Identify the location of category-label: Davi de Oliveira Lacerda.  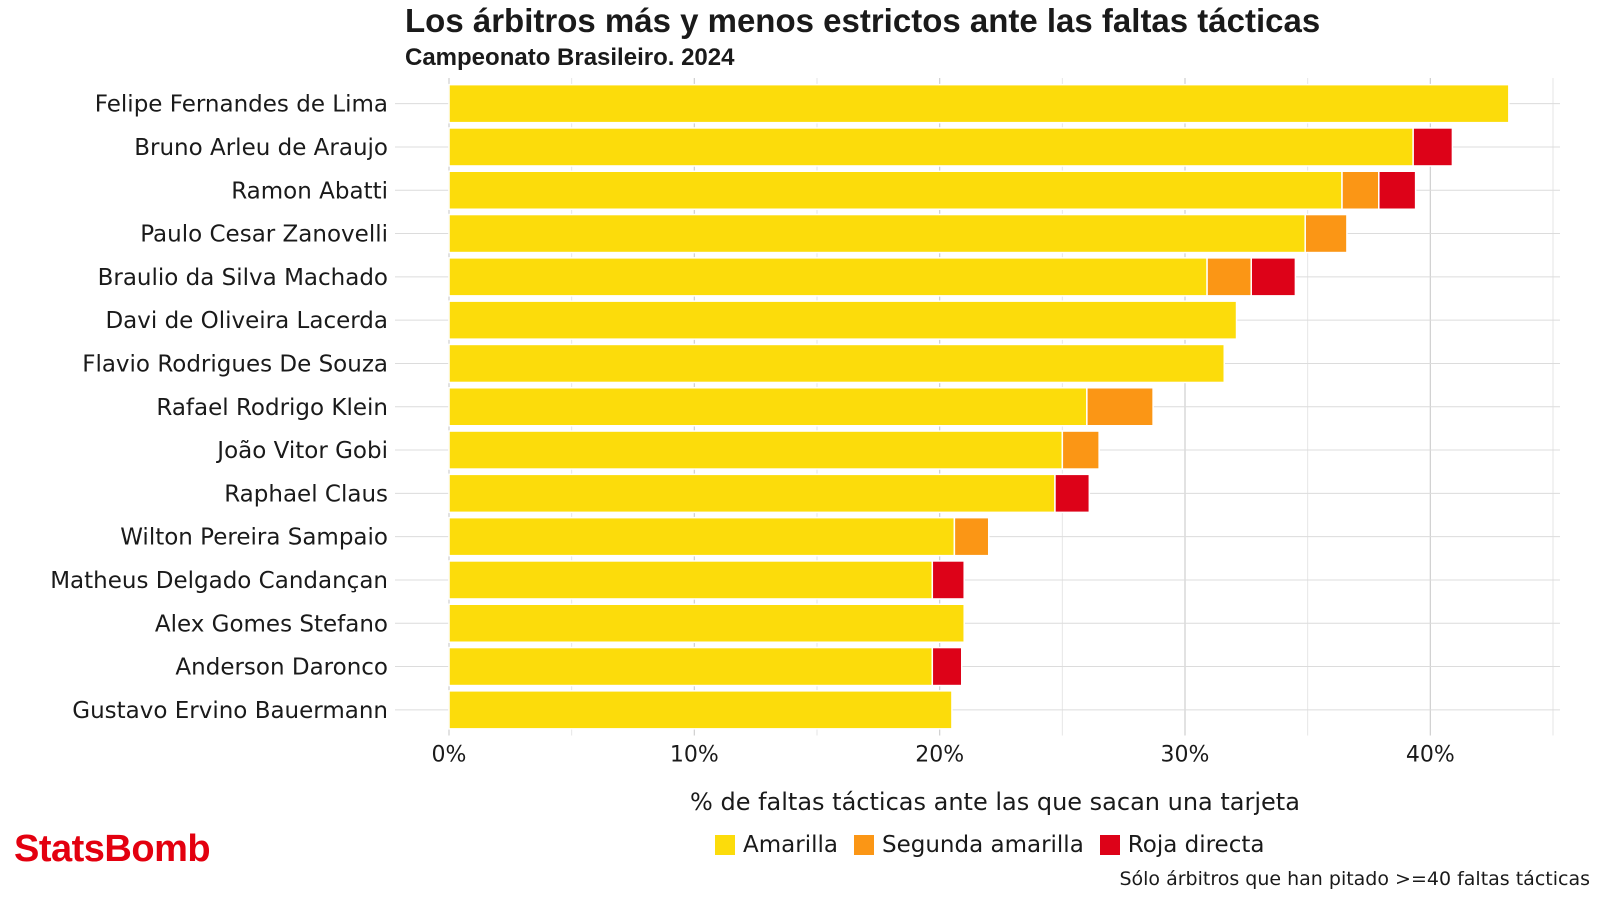
(246, 321).